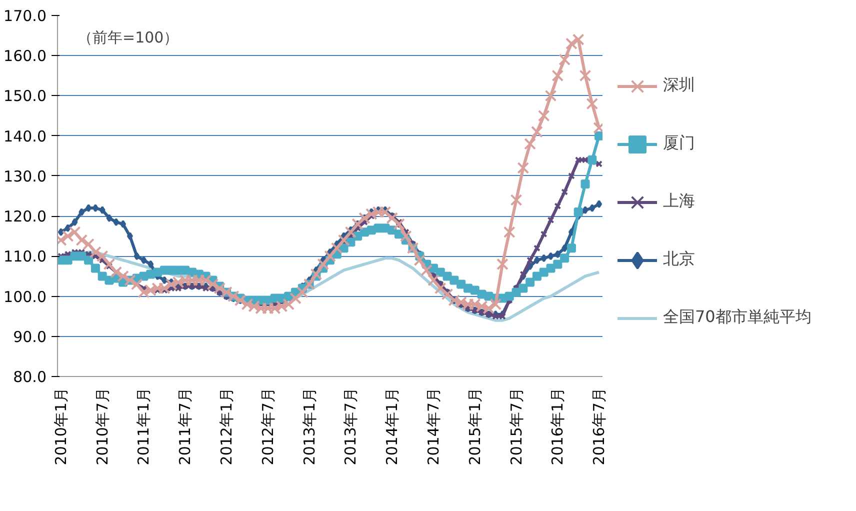  What do you see at coordinates (737, 317) in the screenshot?
I see `legend-label: 全国70都市単純平均` at bounding box center [737, 317].